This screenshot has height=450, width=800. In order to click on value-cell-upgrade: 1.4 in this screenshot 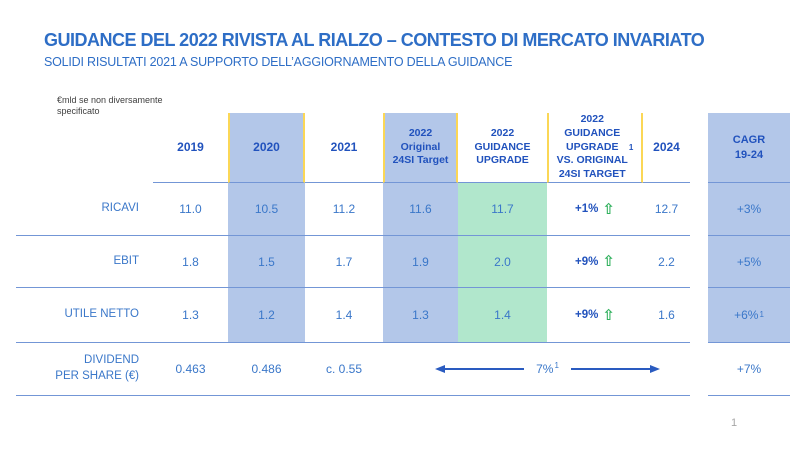, I will do `click(502, 315)`.